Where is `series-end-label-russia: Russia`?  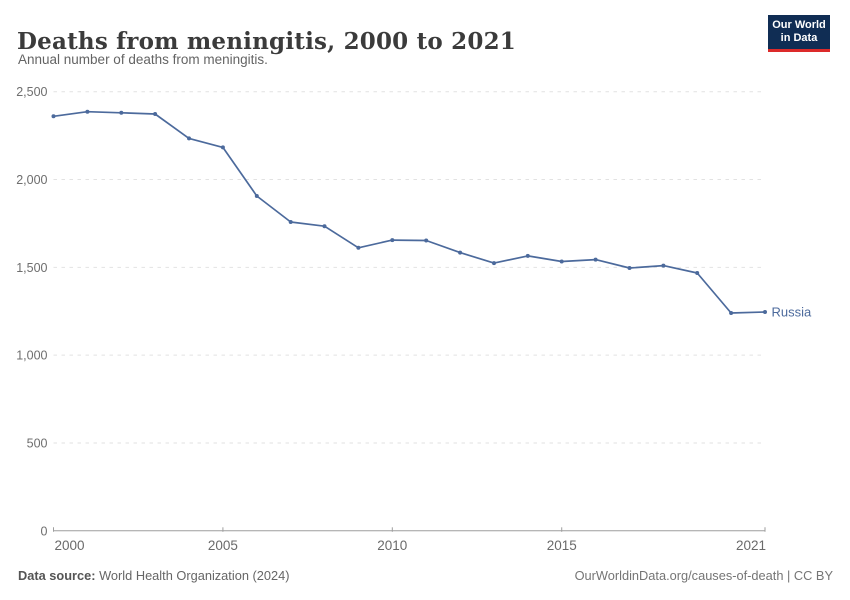 series-end-label-russia: Russia is located at coordinates (792, 311).